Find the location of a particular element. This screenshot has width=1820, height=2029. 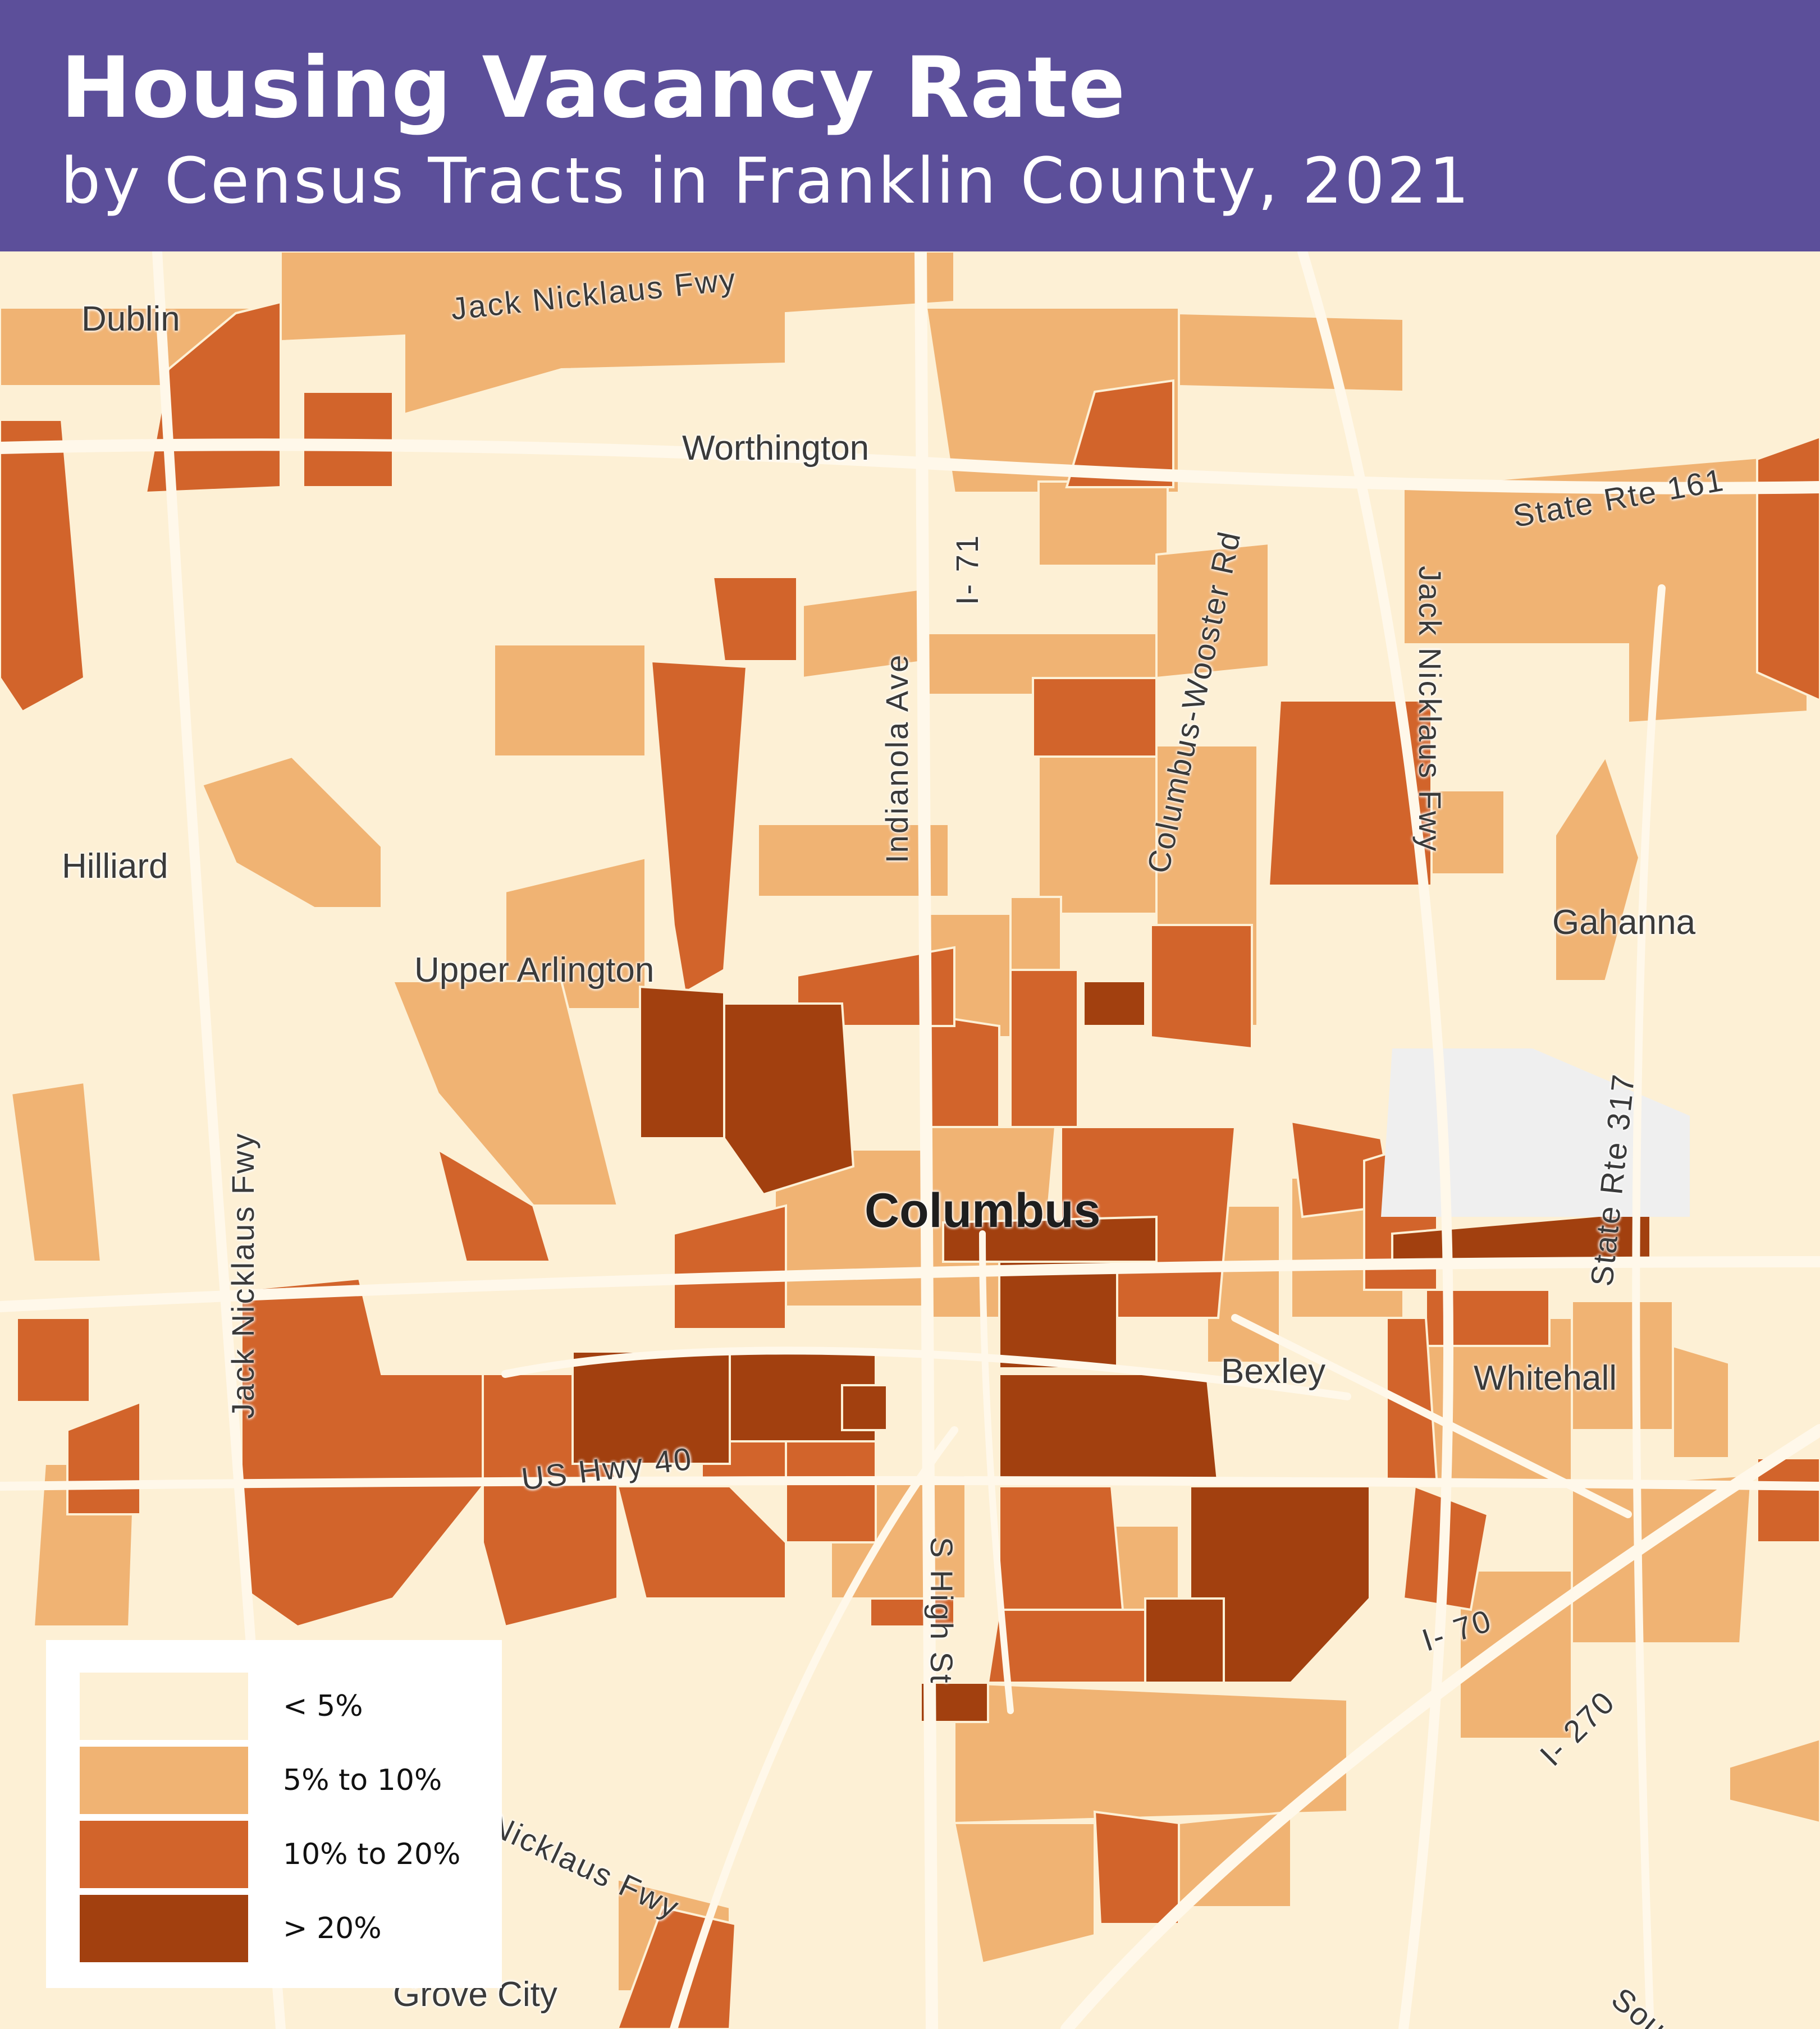

place-gahanna: Gahanna is located at coordinates (1624, 923).